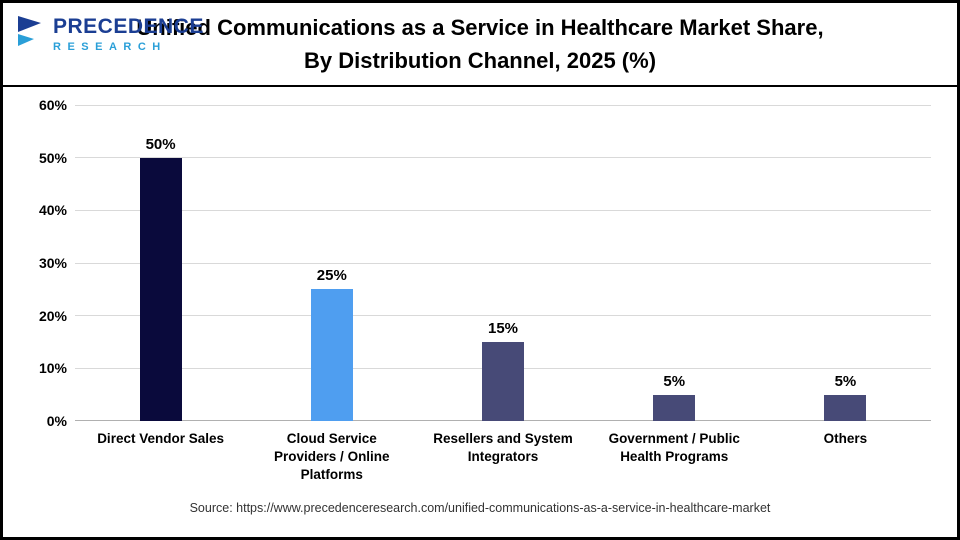 This screenshot has width=960, height=540. Describe the element at coordinates (52, 210) in the screenshot. I see `y-tick-label: 40%` at that location.